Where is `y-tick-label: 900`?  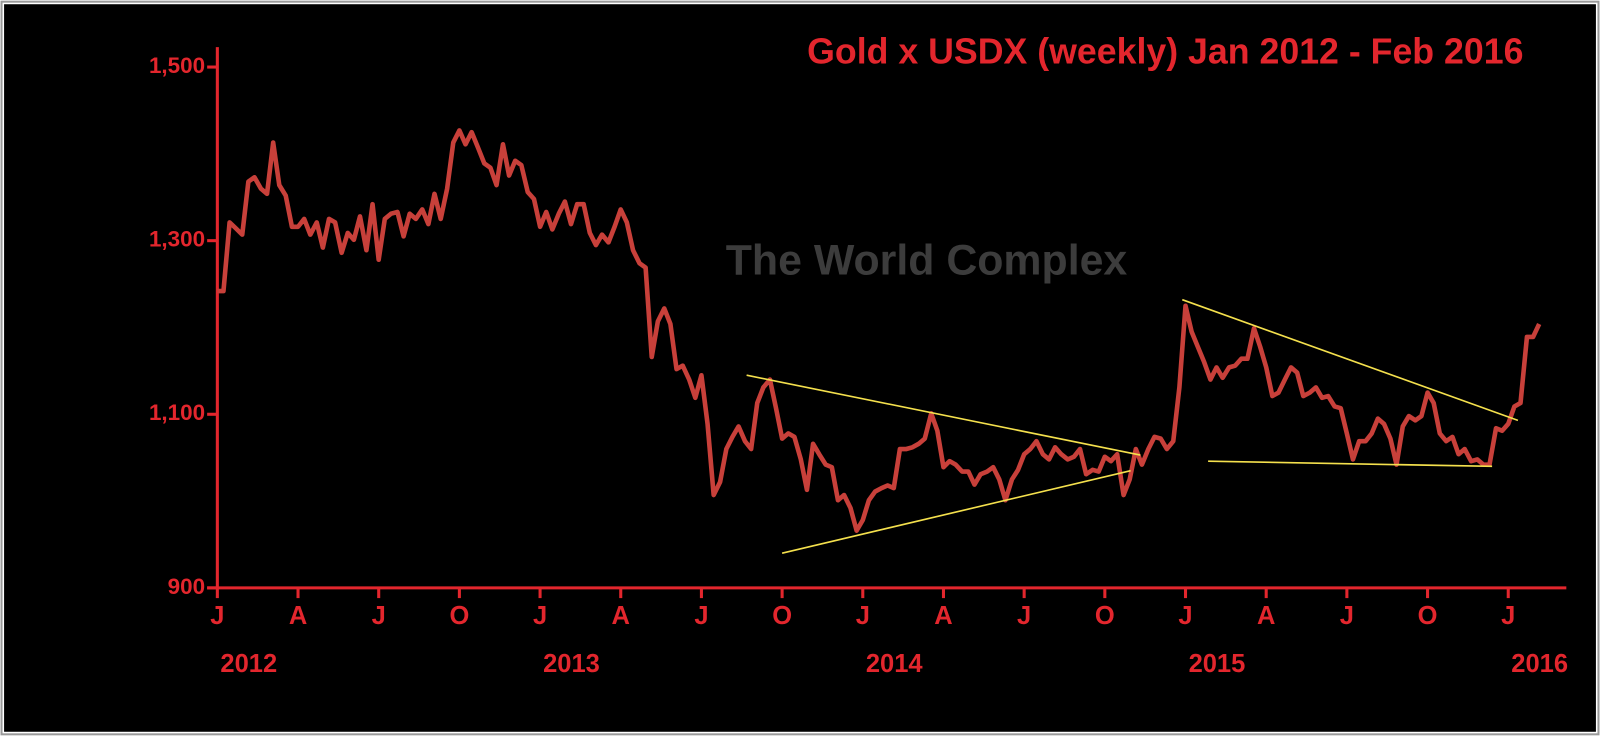 y-tick-label: 900 is located at coordinates (186, 586).